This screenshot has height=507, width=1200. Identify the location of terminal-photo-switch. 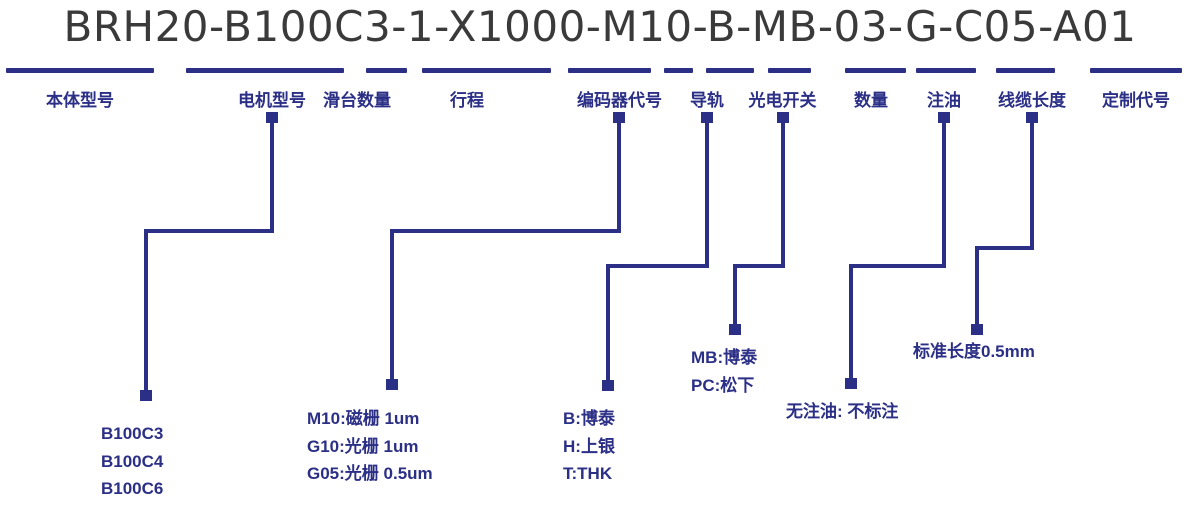
(735, 329).